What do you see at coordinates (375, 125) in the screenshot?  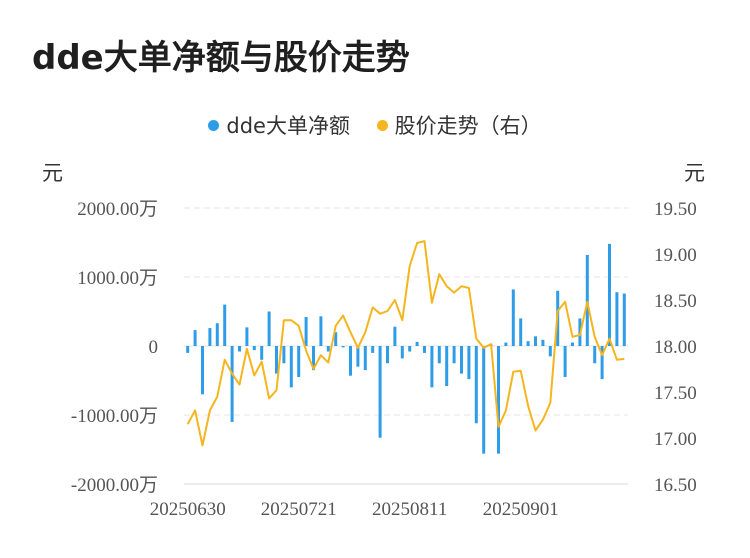 I see `chart-legend: dde大单净额 股价走势（右）` at bounding box center [375, 125].